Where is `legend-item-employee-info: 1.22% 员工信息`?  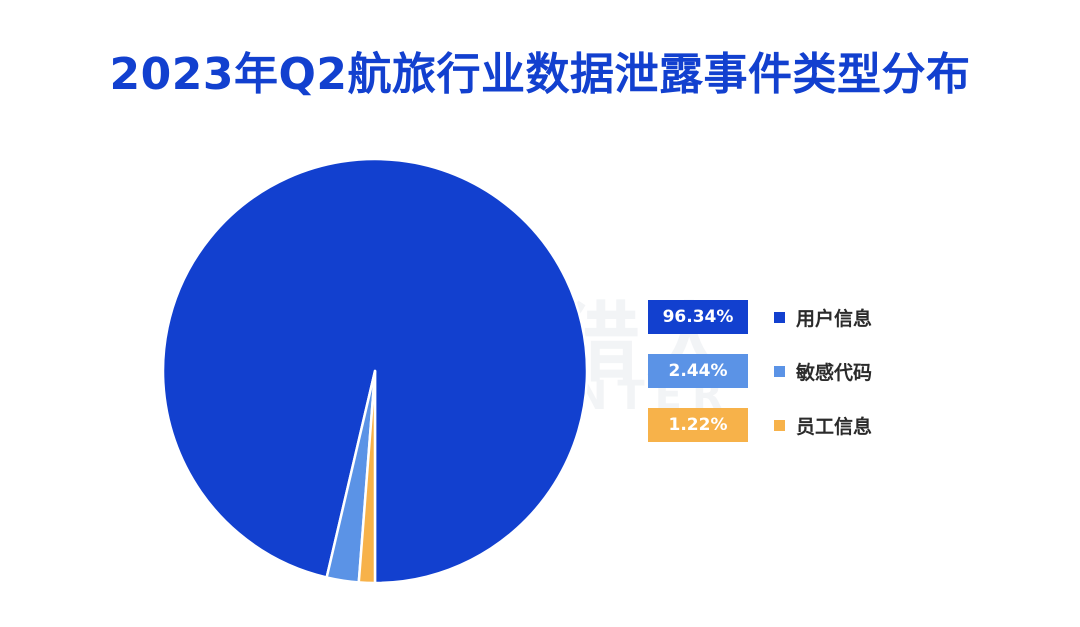
legend-item-employee-info: 1.22% 员工信息 is located at coordinates (760, 425).